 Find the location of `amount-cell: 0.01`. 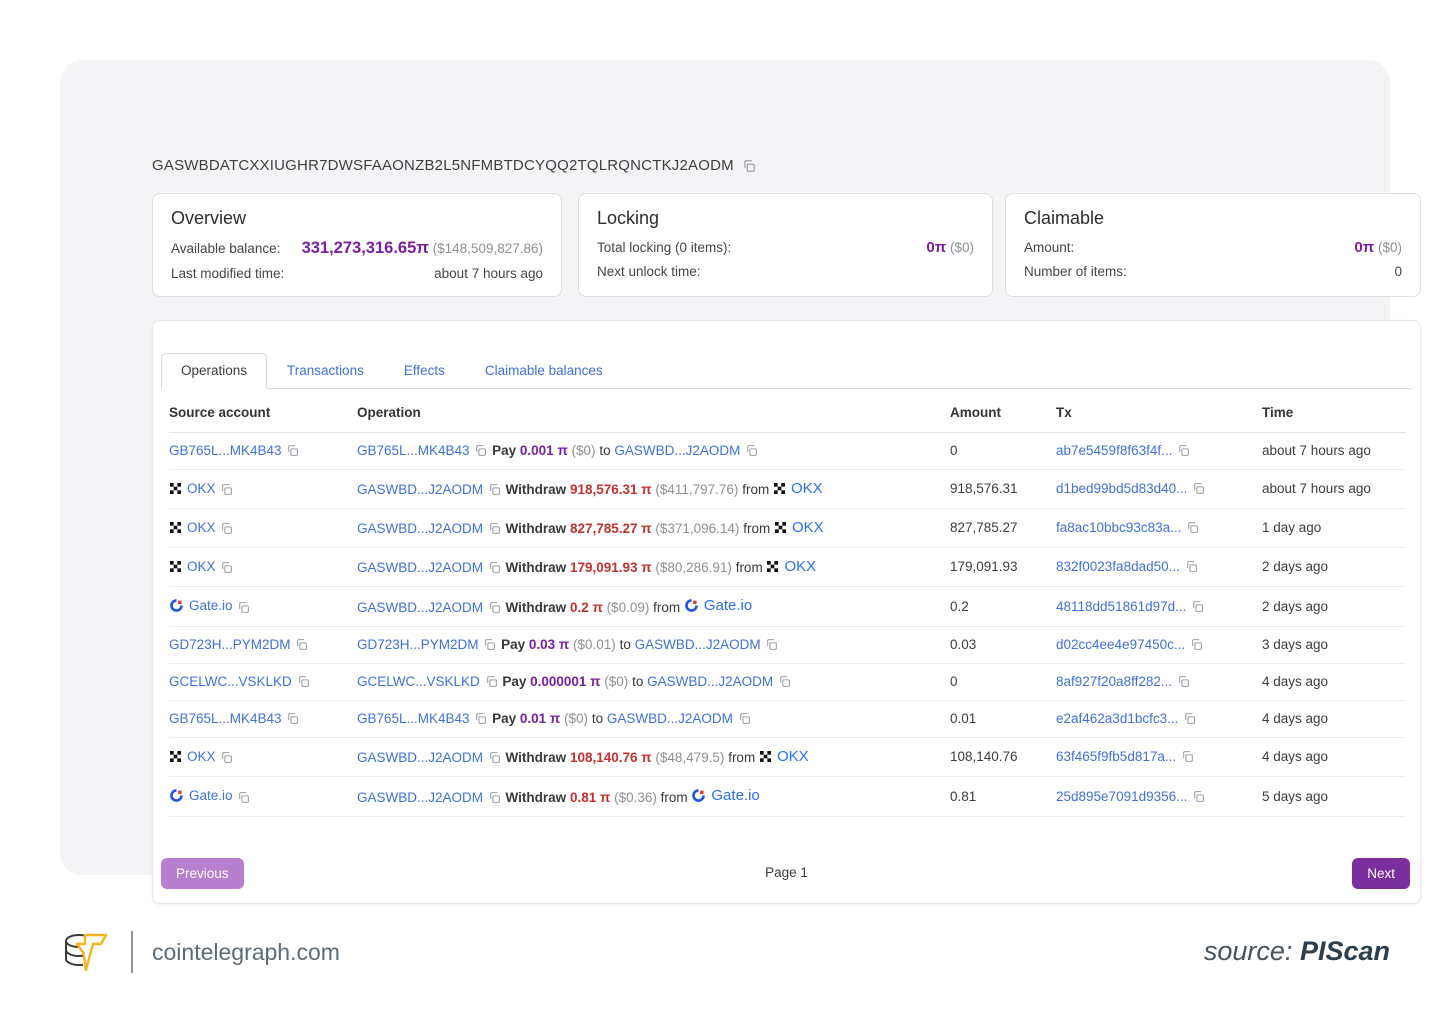

amount-cell: 0.01 is located at coordinates (1003, 719).